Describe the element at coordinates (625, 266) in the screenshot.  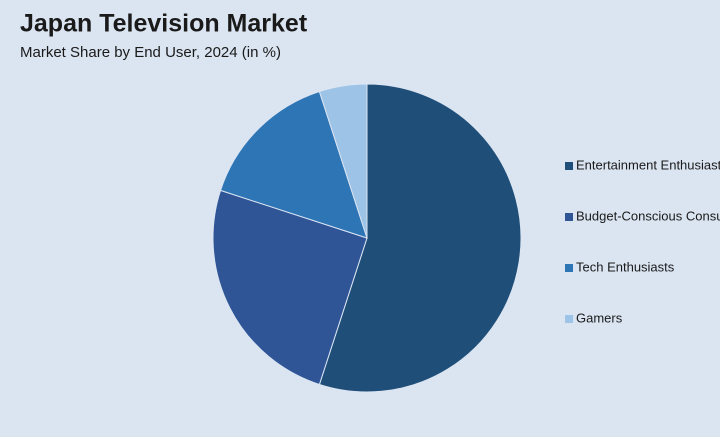
I see `legend-label: Tech Enthusiasts` at that location.